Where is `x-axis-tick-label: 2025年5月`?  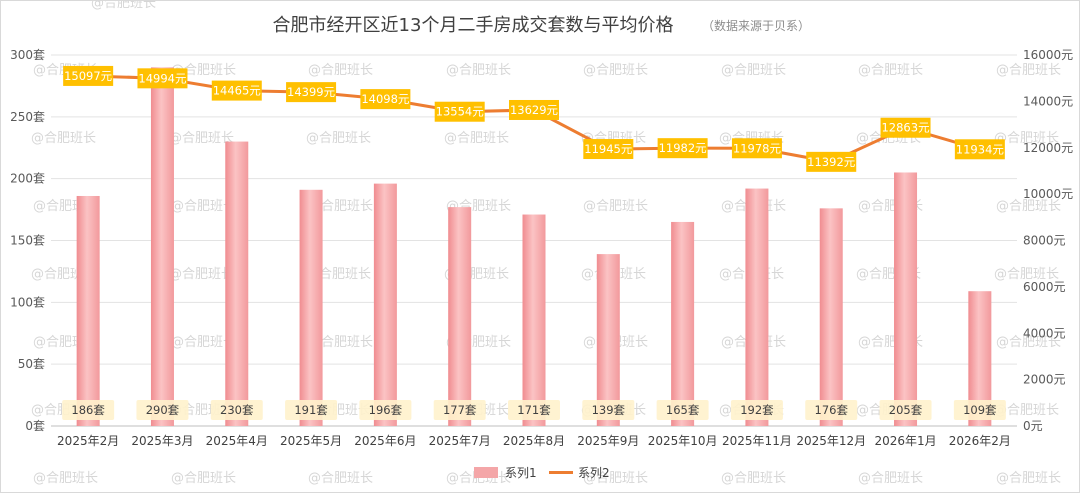
x-axis-tick-label: 2025年5月 is located at coordinates (311, 441).